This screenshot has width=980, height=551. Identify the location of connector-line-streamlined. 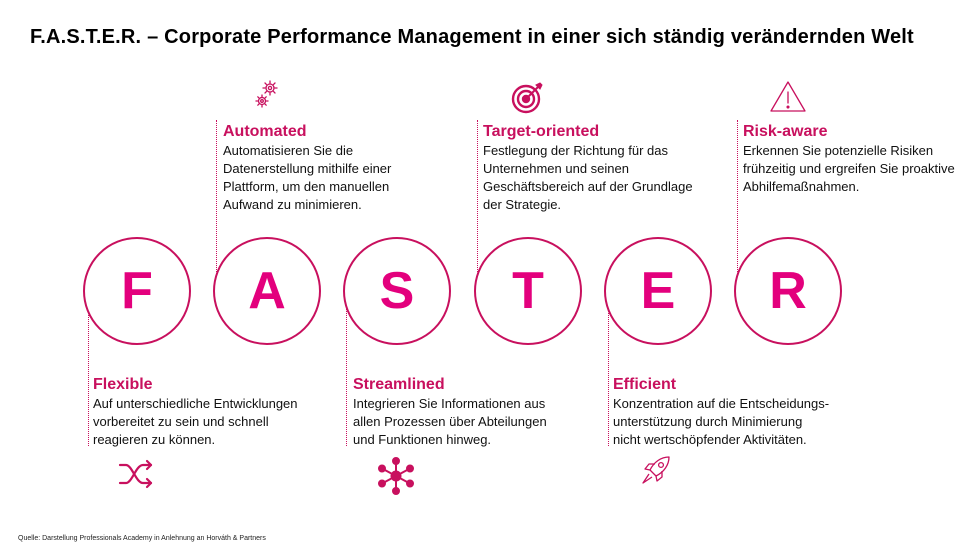
(346, 369).